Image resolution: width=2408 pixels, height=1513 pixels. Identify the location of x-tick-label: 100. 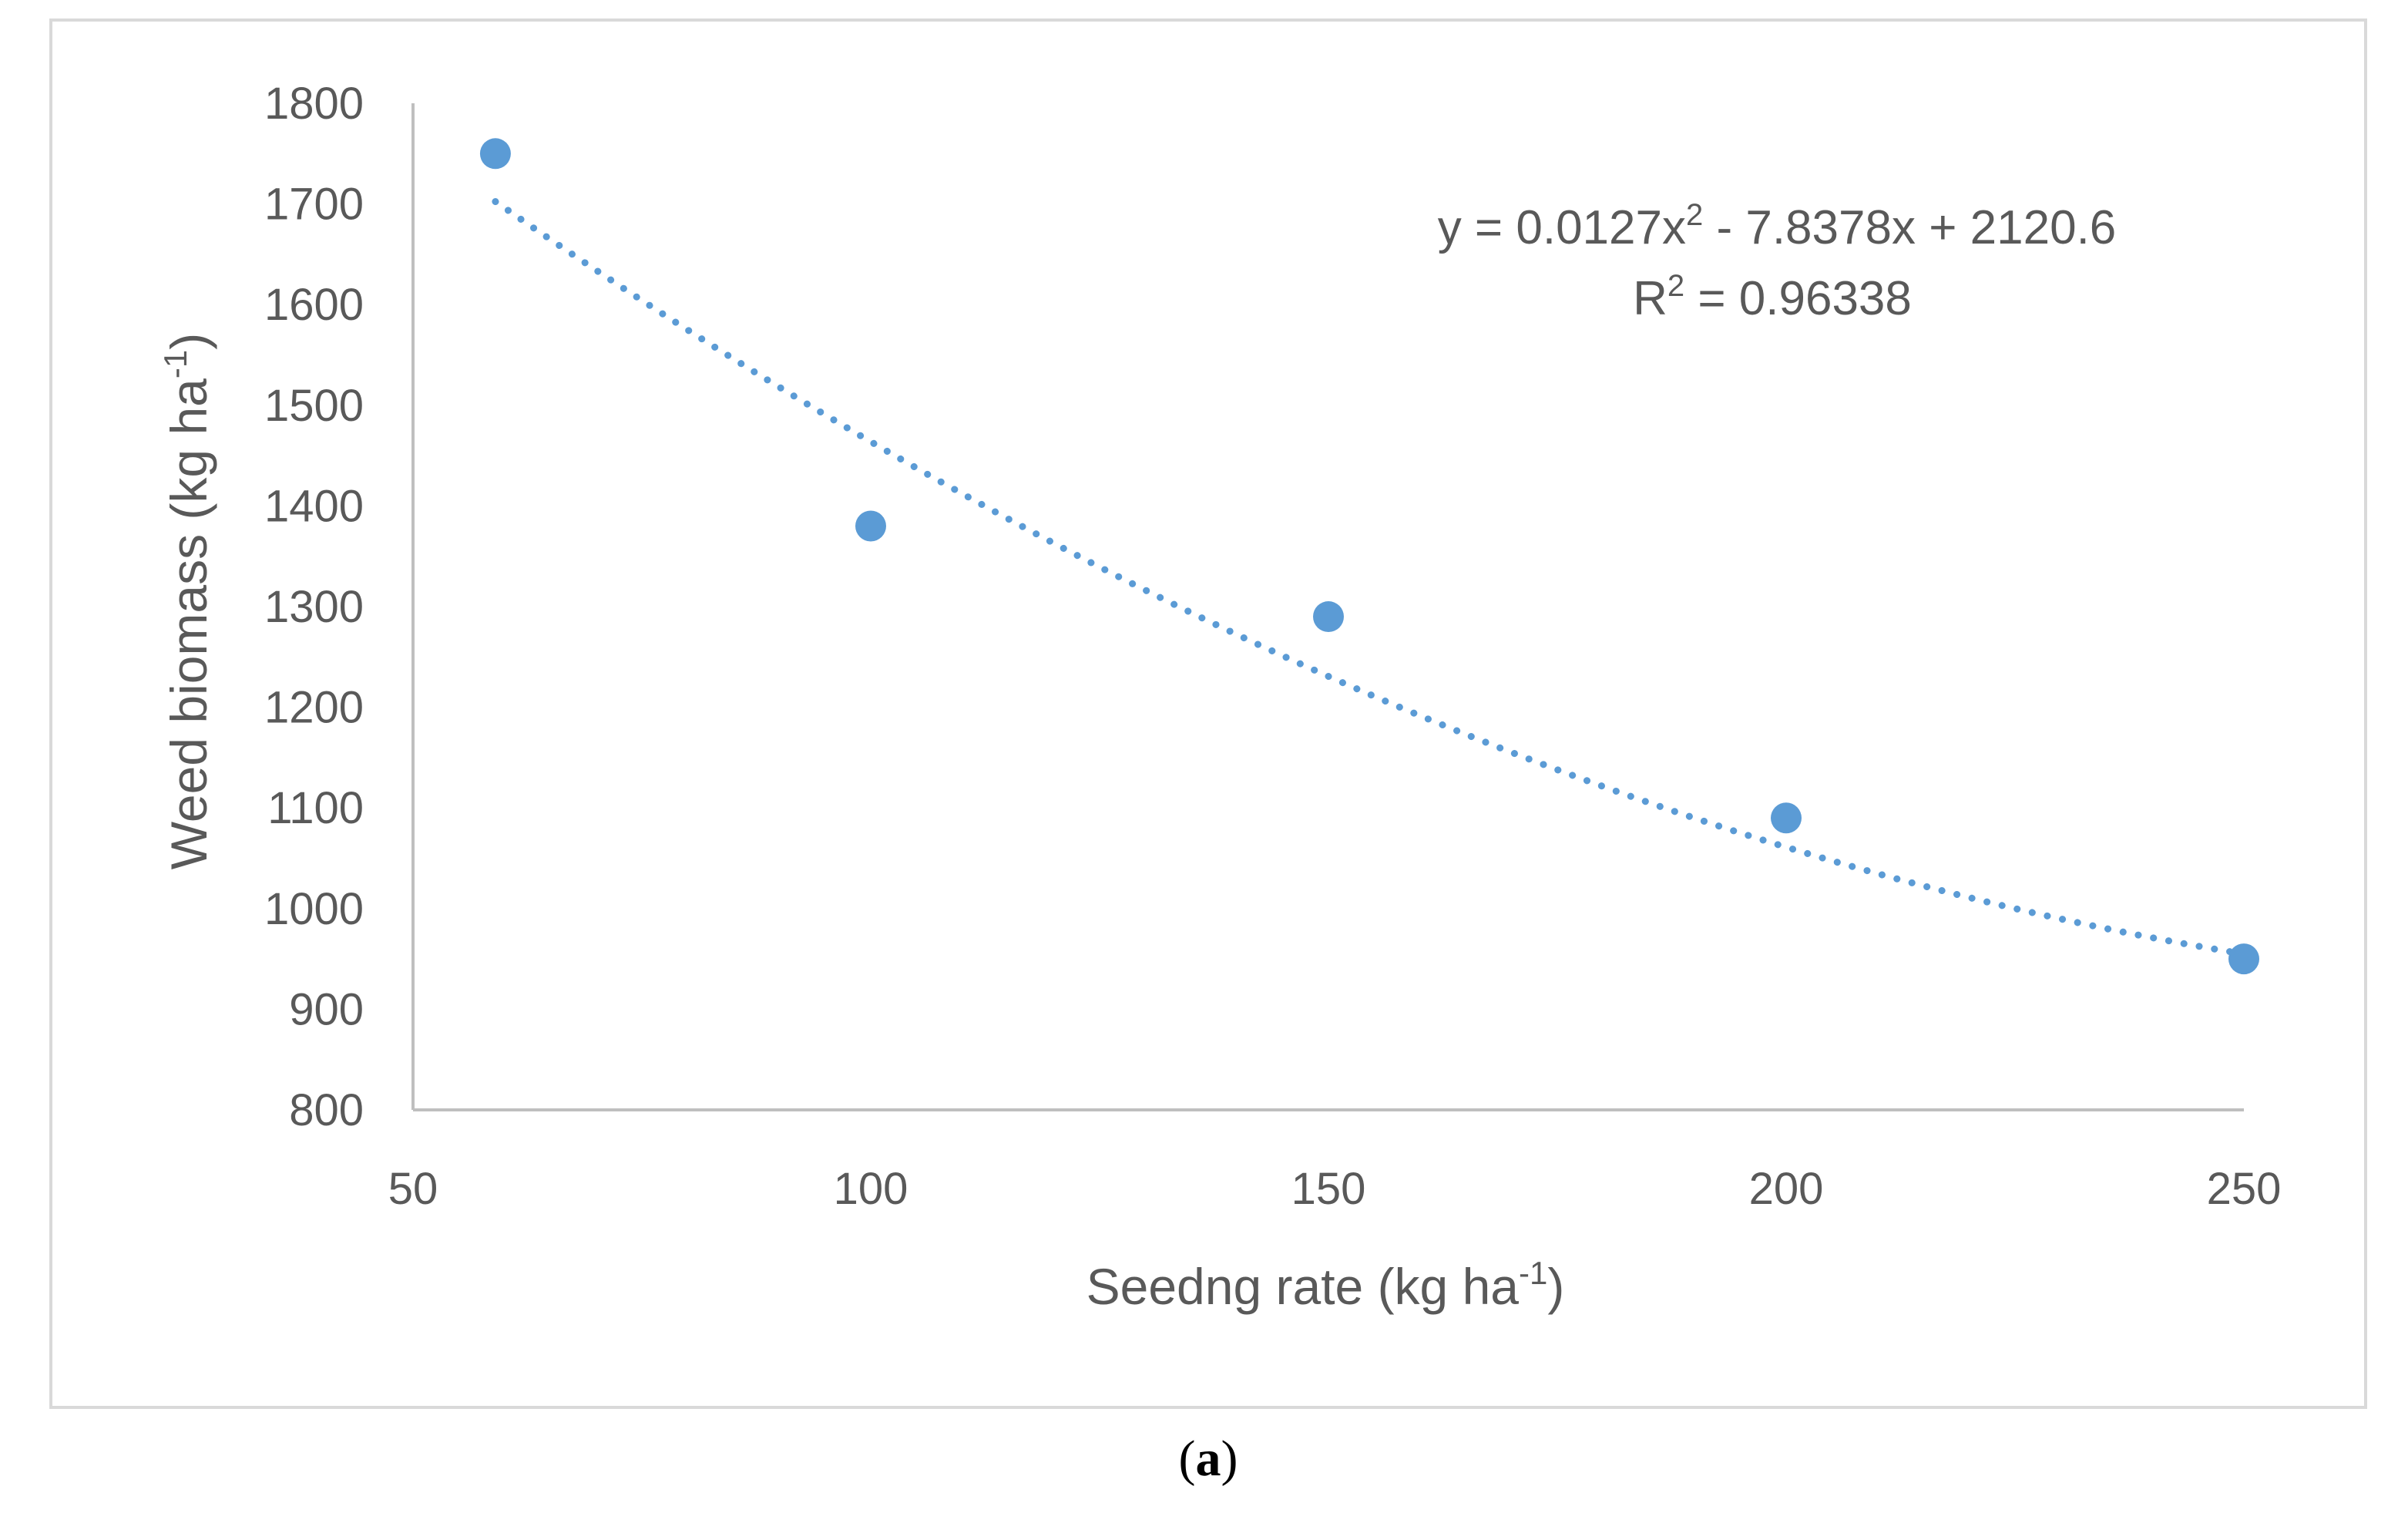
(871, 1189).